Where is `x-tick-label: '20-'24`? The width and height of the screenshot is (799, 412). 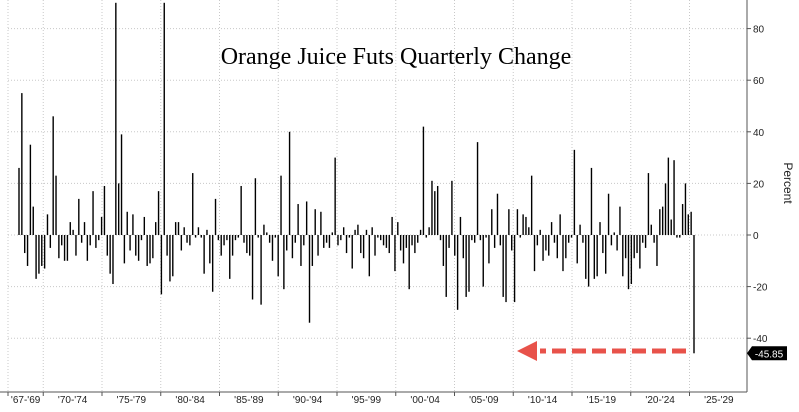 x-tick-label: '20-'24 is located at coordinates (660, 400).